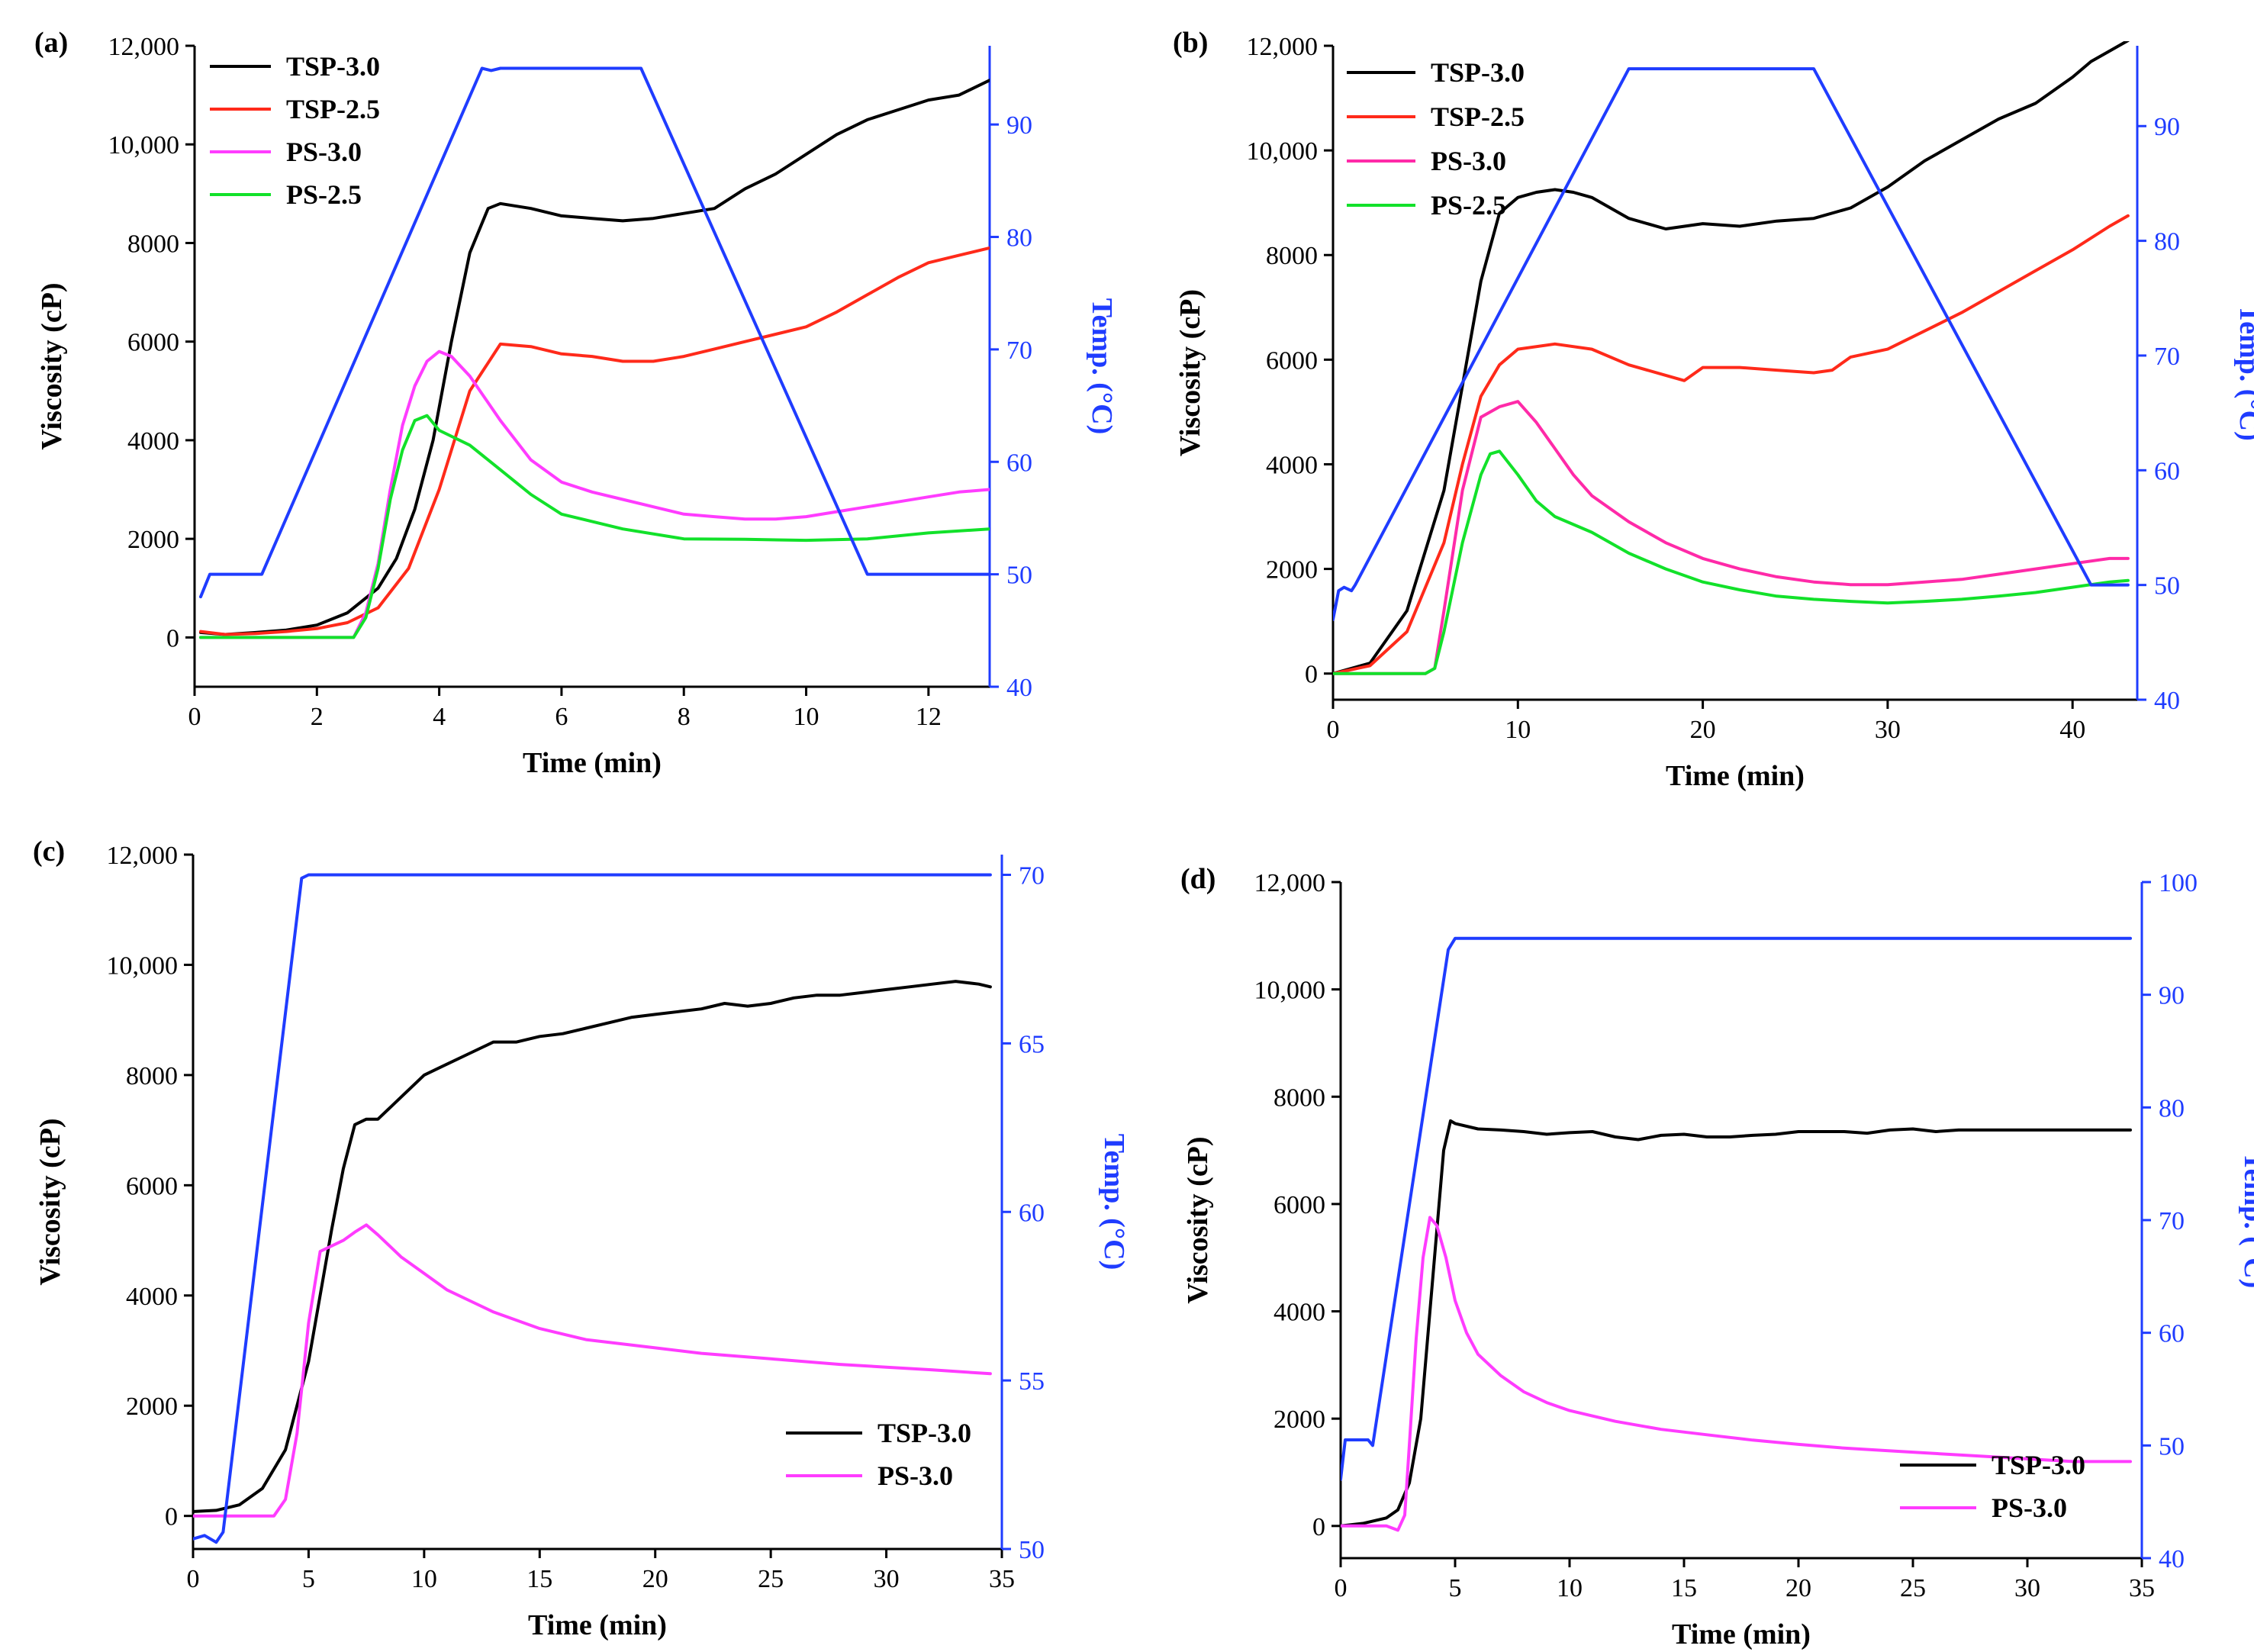 This screenshot has width=2254, height=1652. Describe the element at coordinates (1032, 1381) in the screenshot. I see `y2-tick-label: 55` at that location.